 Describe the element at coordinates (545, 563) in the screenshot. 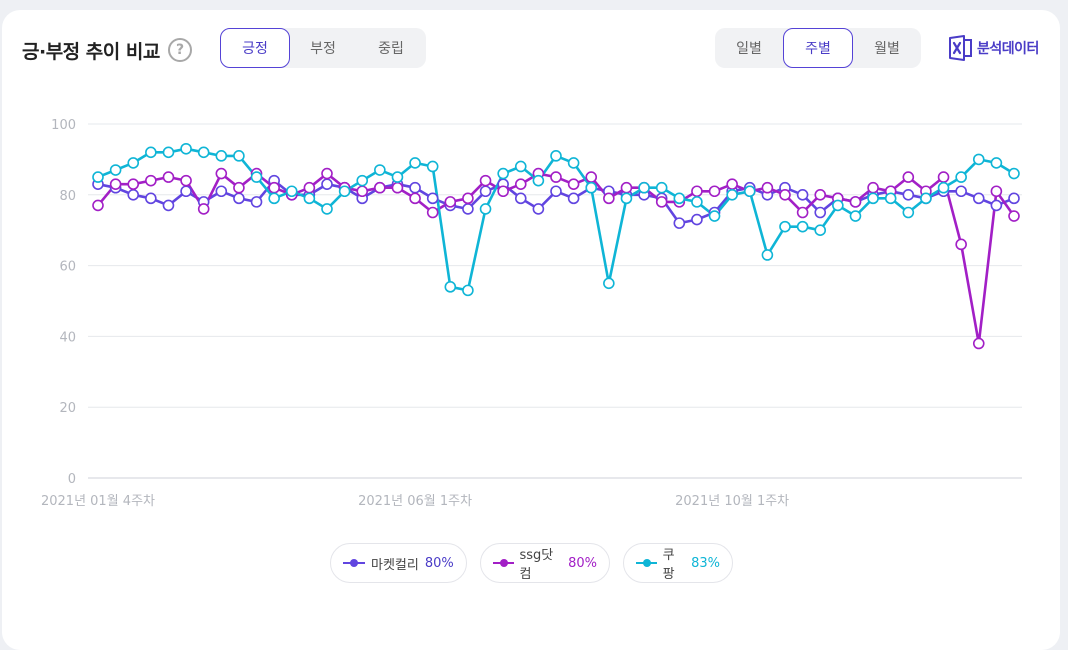

I see `legend-item-ssg: ssg닷컴 80%` at that location.